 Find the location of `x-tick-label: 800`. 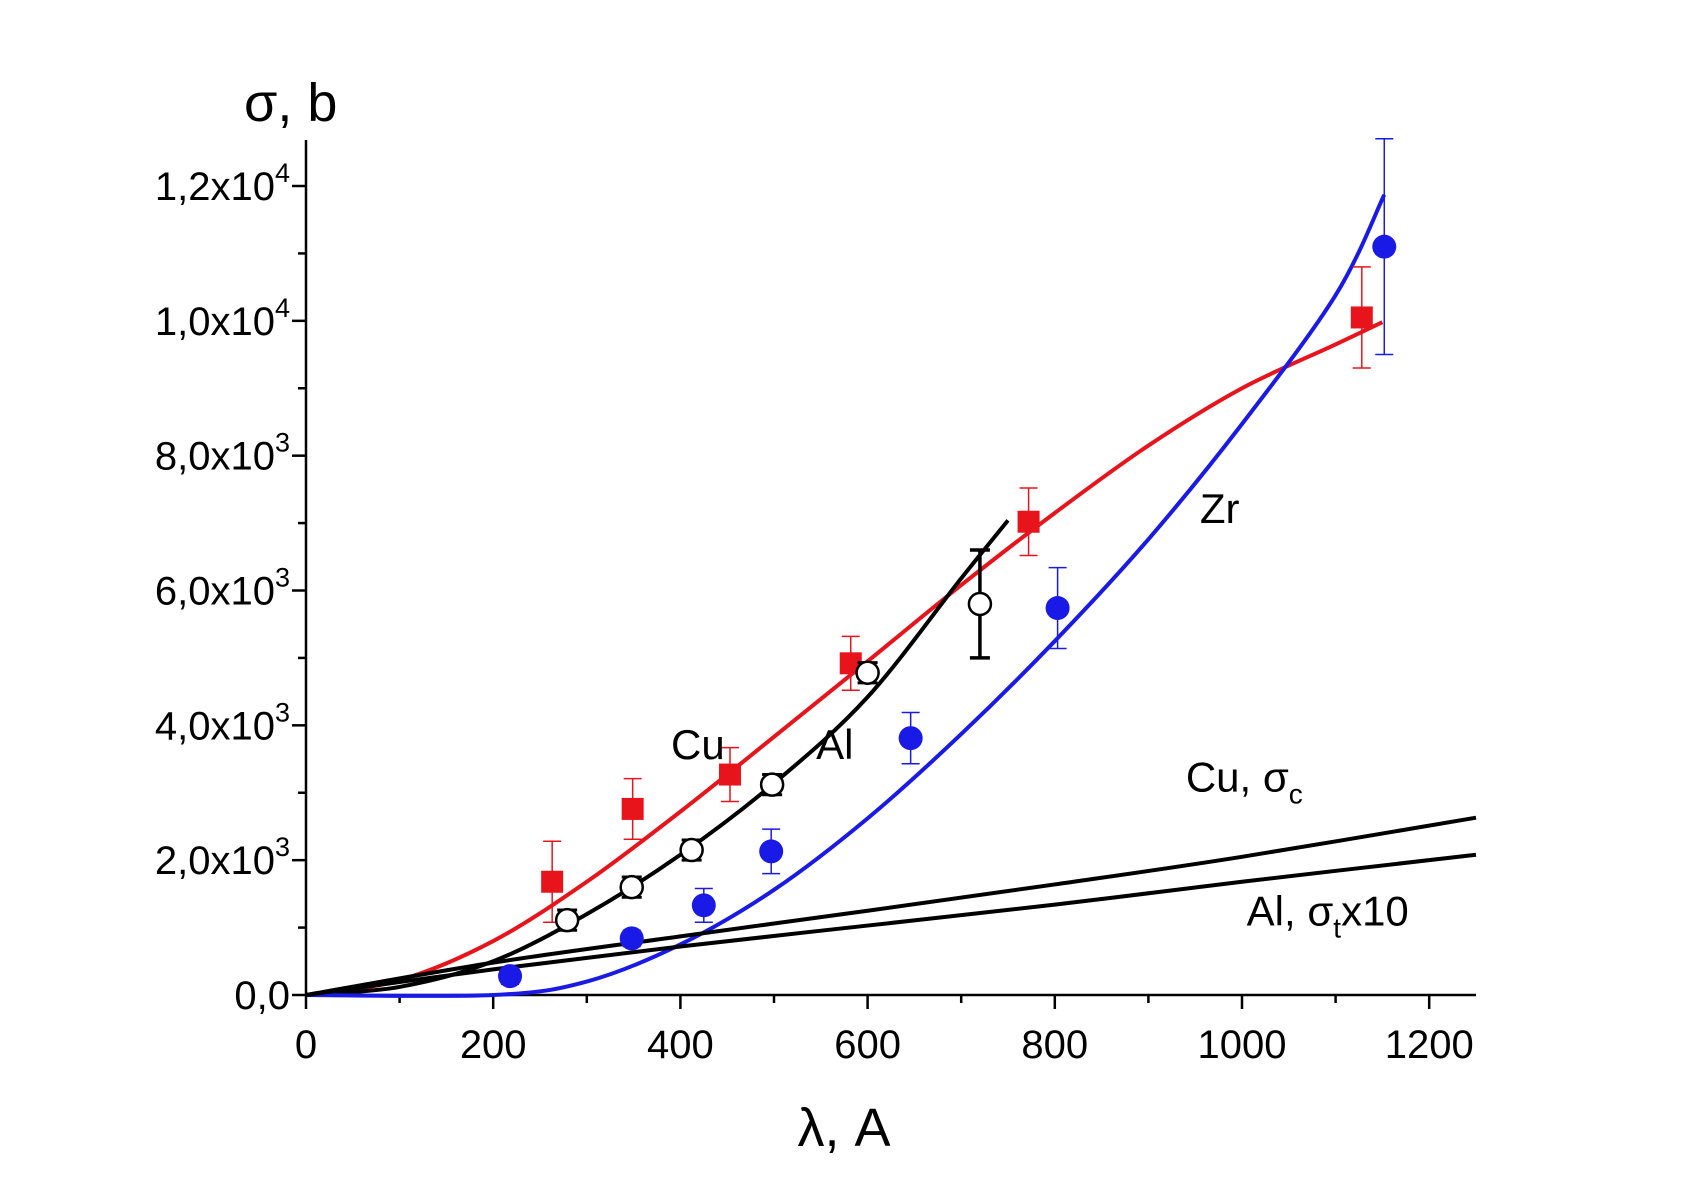

x-tick-label: 800 is located at coordinates (1054, 1045).